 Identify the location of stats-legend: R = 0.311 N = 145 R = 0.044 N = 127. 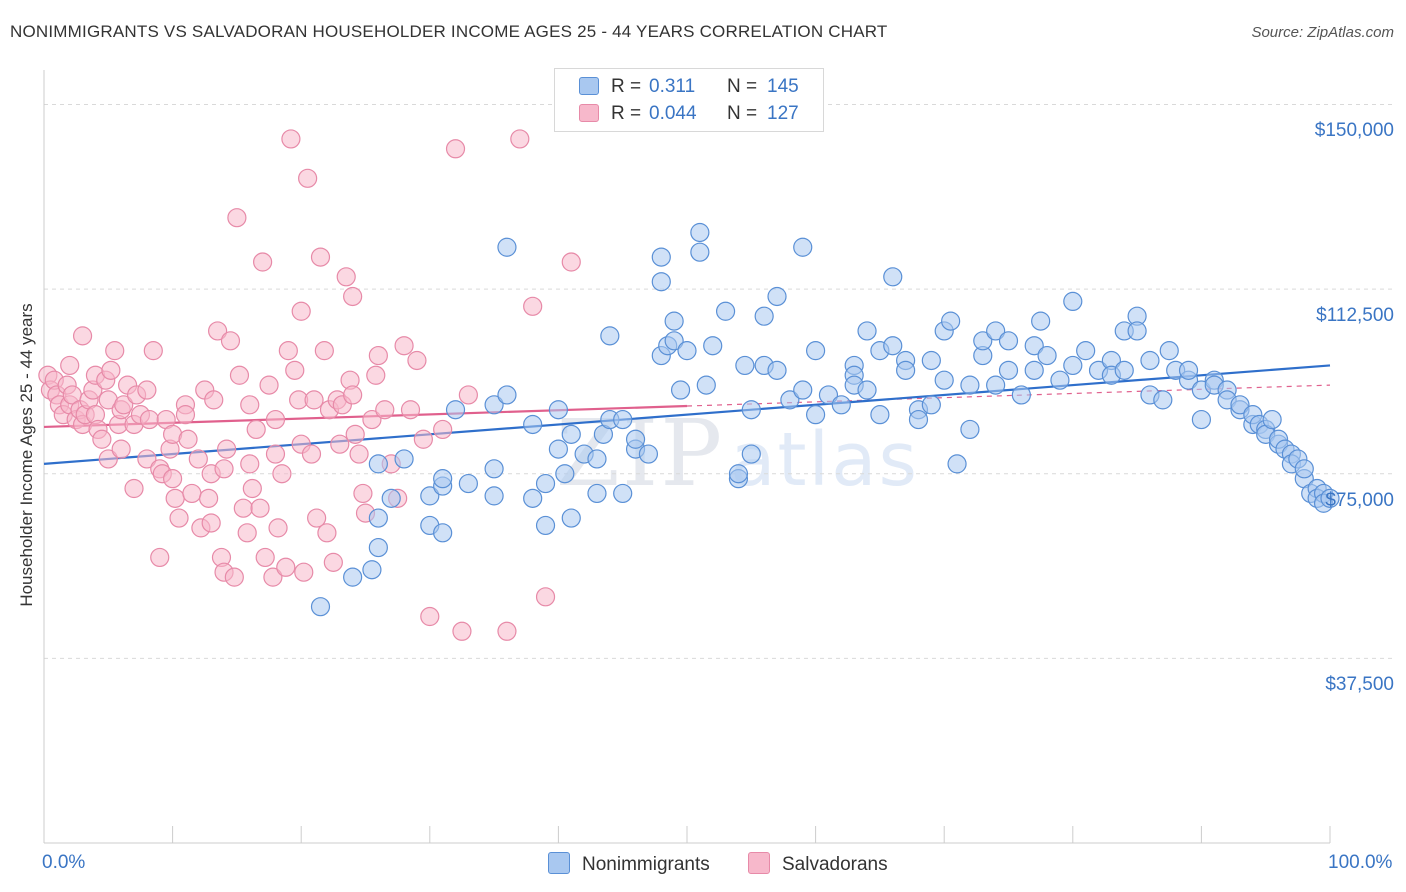
(689, 100).